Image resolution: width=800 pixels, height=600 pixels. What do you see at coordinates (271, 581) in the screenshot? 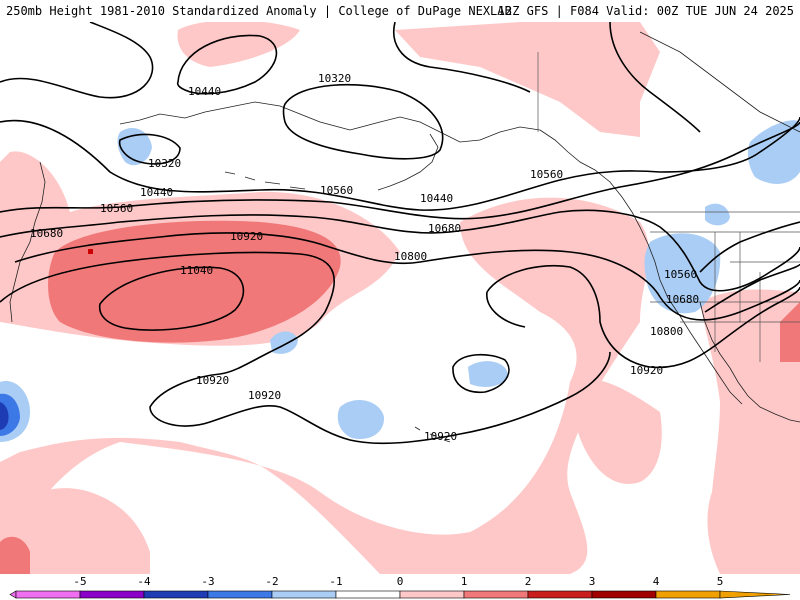
I see `colorbar-tick-label: -2` at bounding box center [271, 581].